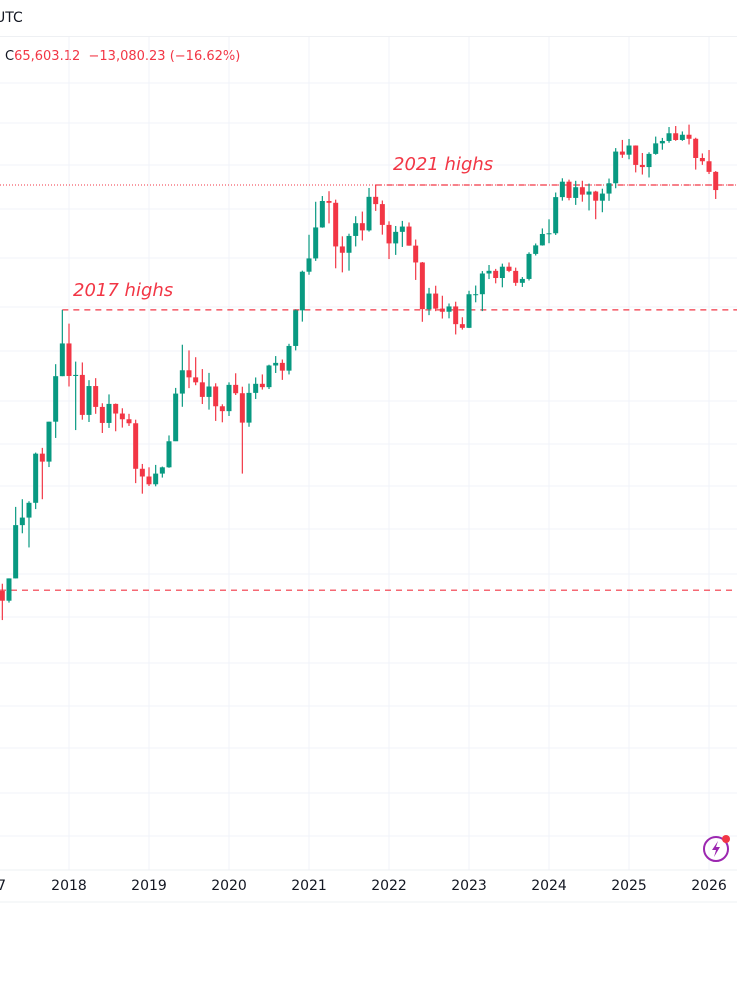 Image resolution: width=737 pixels, height=983 pixels. I want to click on lightning-icon, so click(717, 848).